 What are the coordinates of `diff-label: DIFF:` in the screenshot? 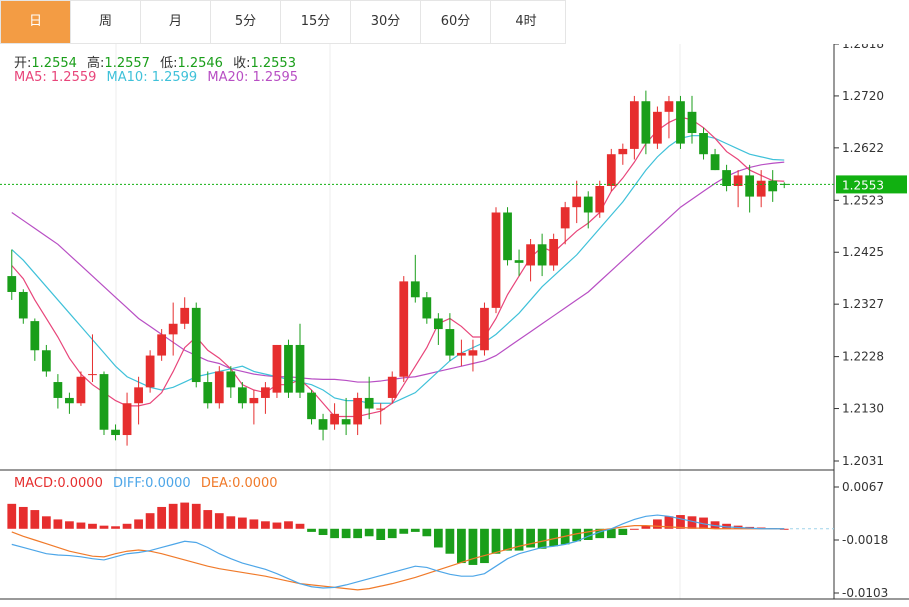 It's located at (129, 483).